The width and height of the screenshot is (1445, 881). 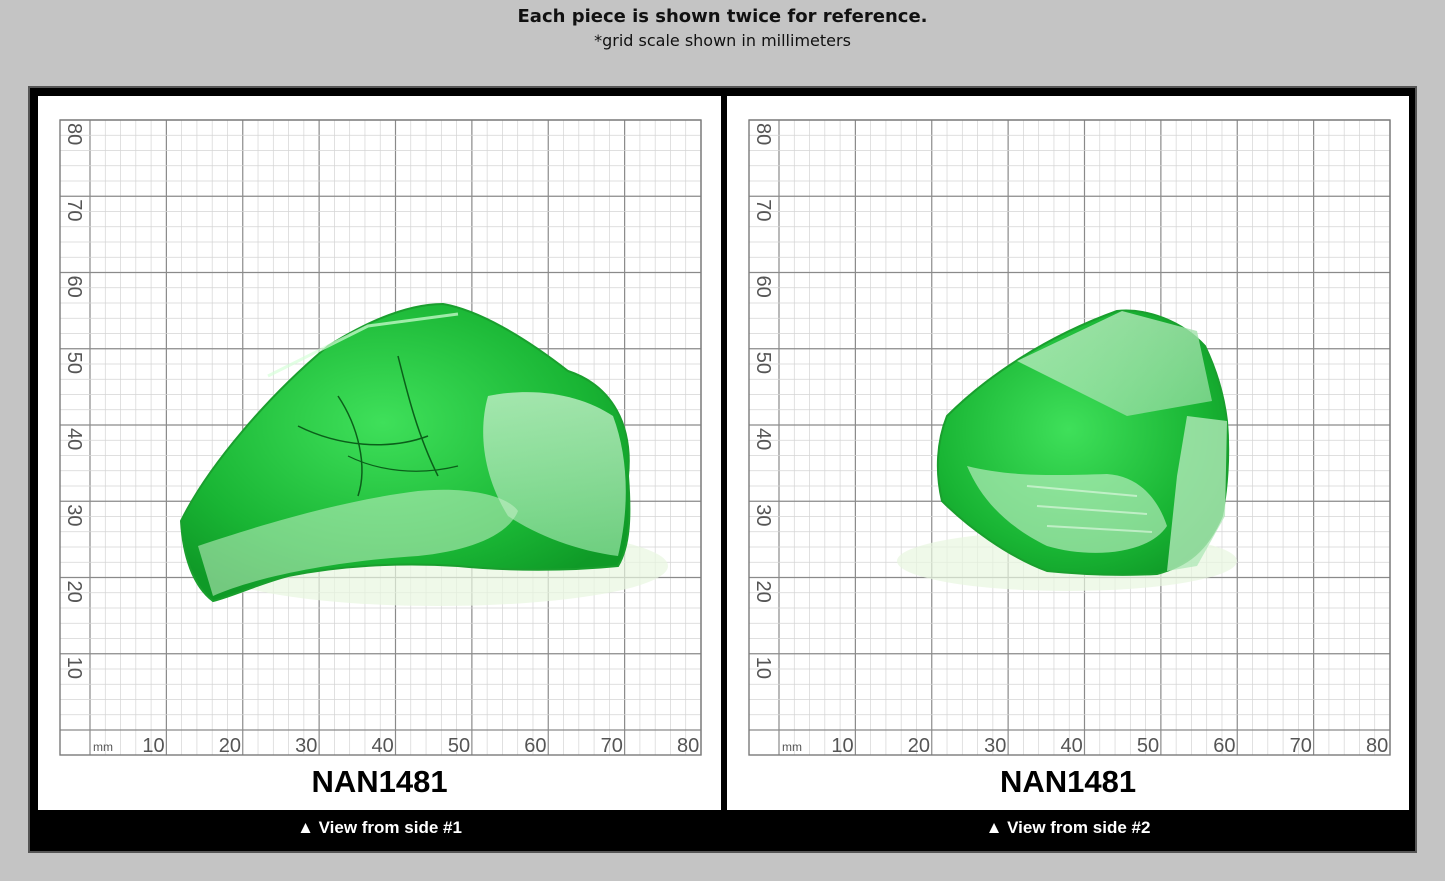 What do you see at coordinates (423, 454) in the screenshot?
I see `green-stone-side-1-icon` at bounding box center [423, 454].